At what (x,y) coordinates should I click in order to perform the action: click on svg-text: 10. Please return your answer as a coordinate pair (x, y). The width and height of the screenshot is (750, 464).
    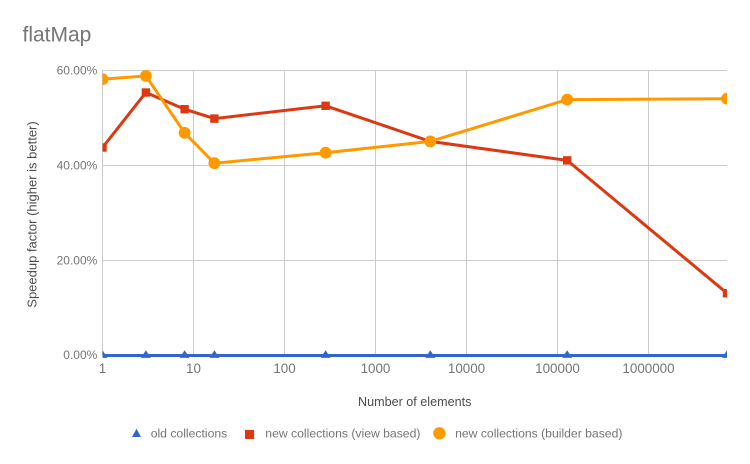
    Looking at the image, I should click on (193, 368).